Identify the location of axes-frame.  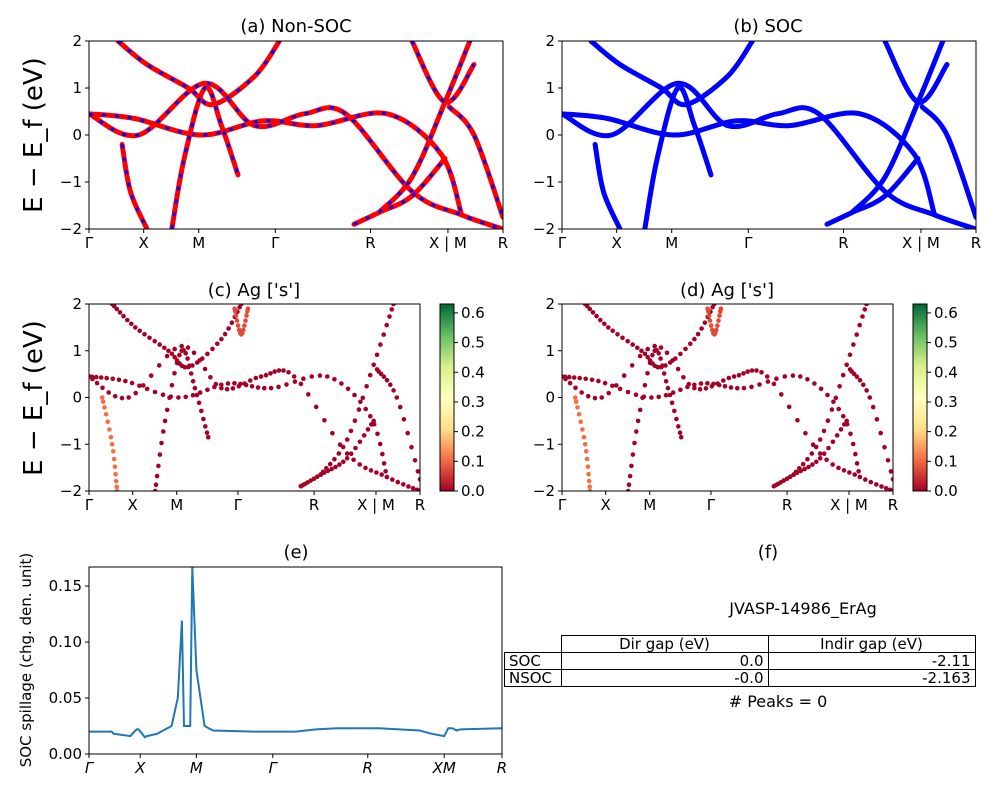
(727, 397).